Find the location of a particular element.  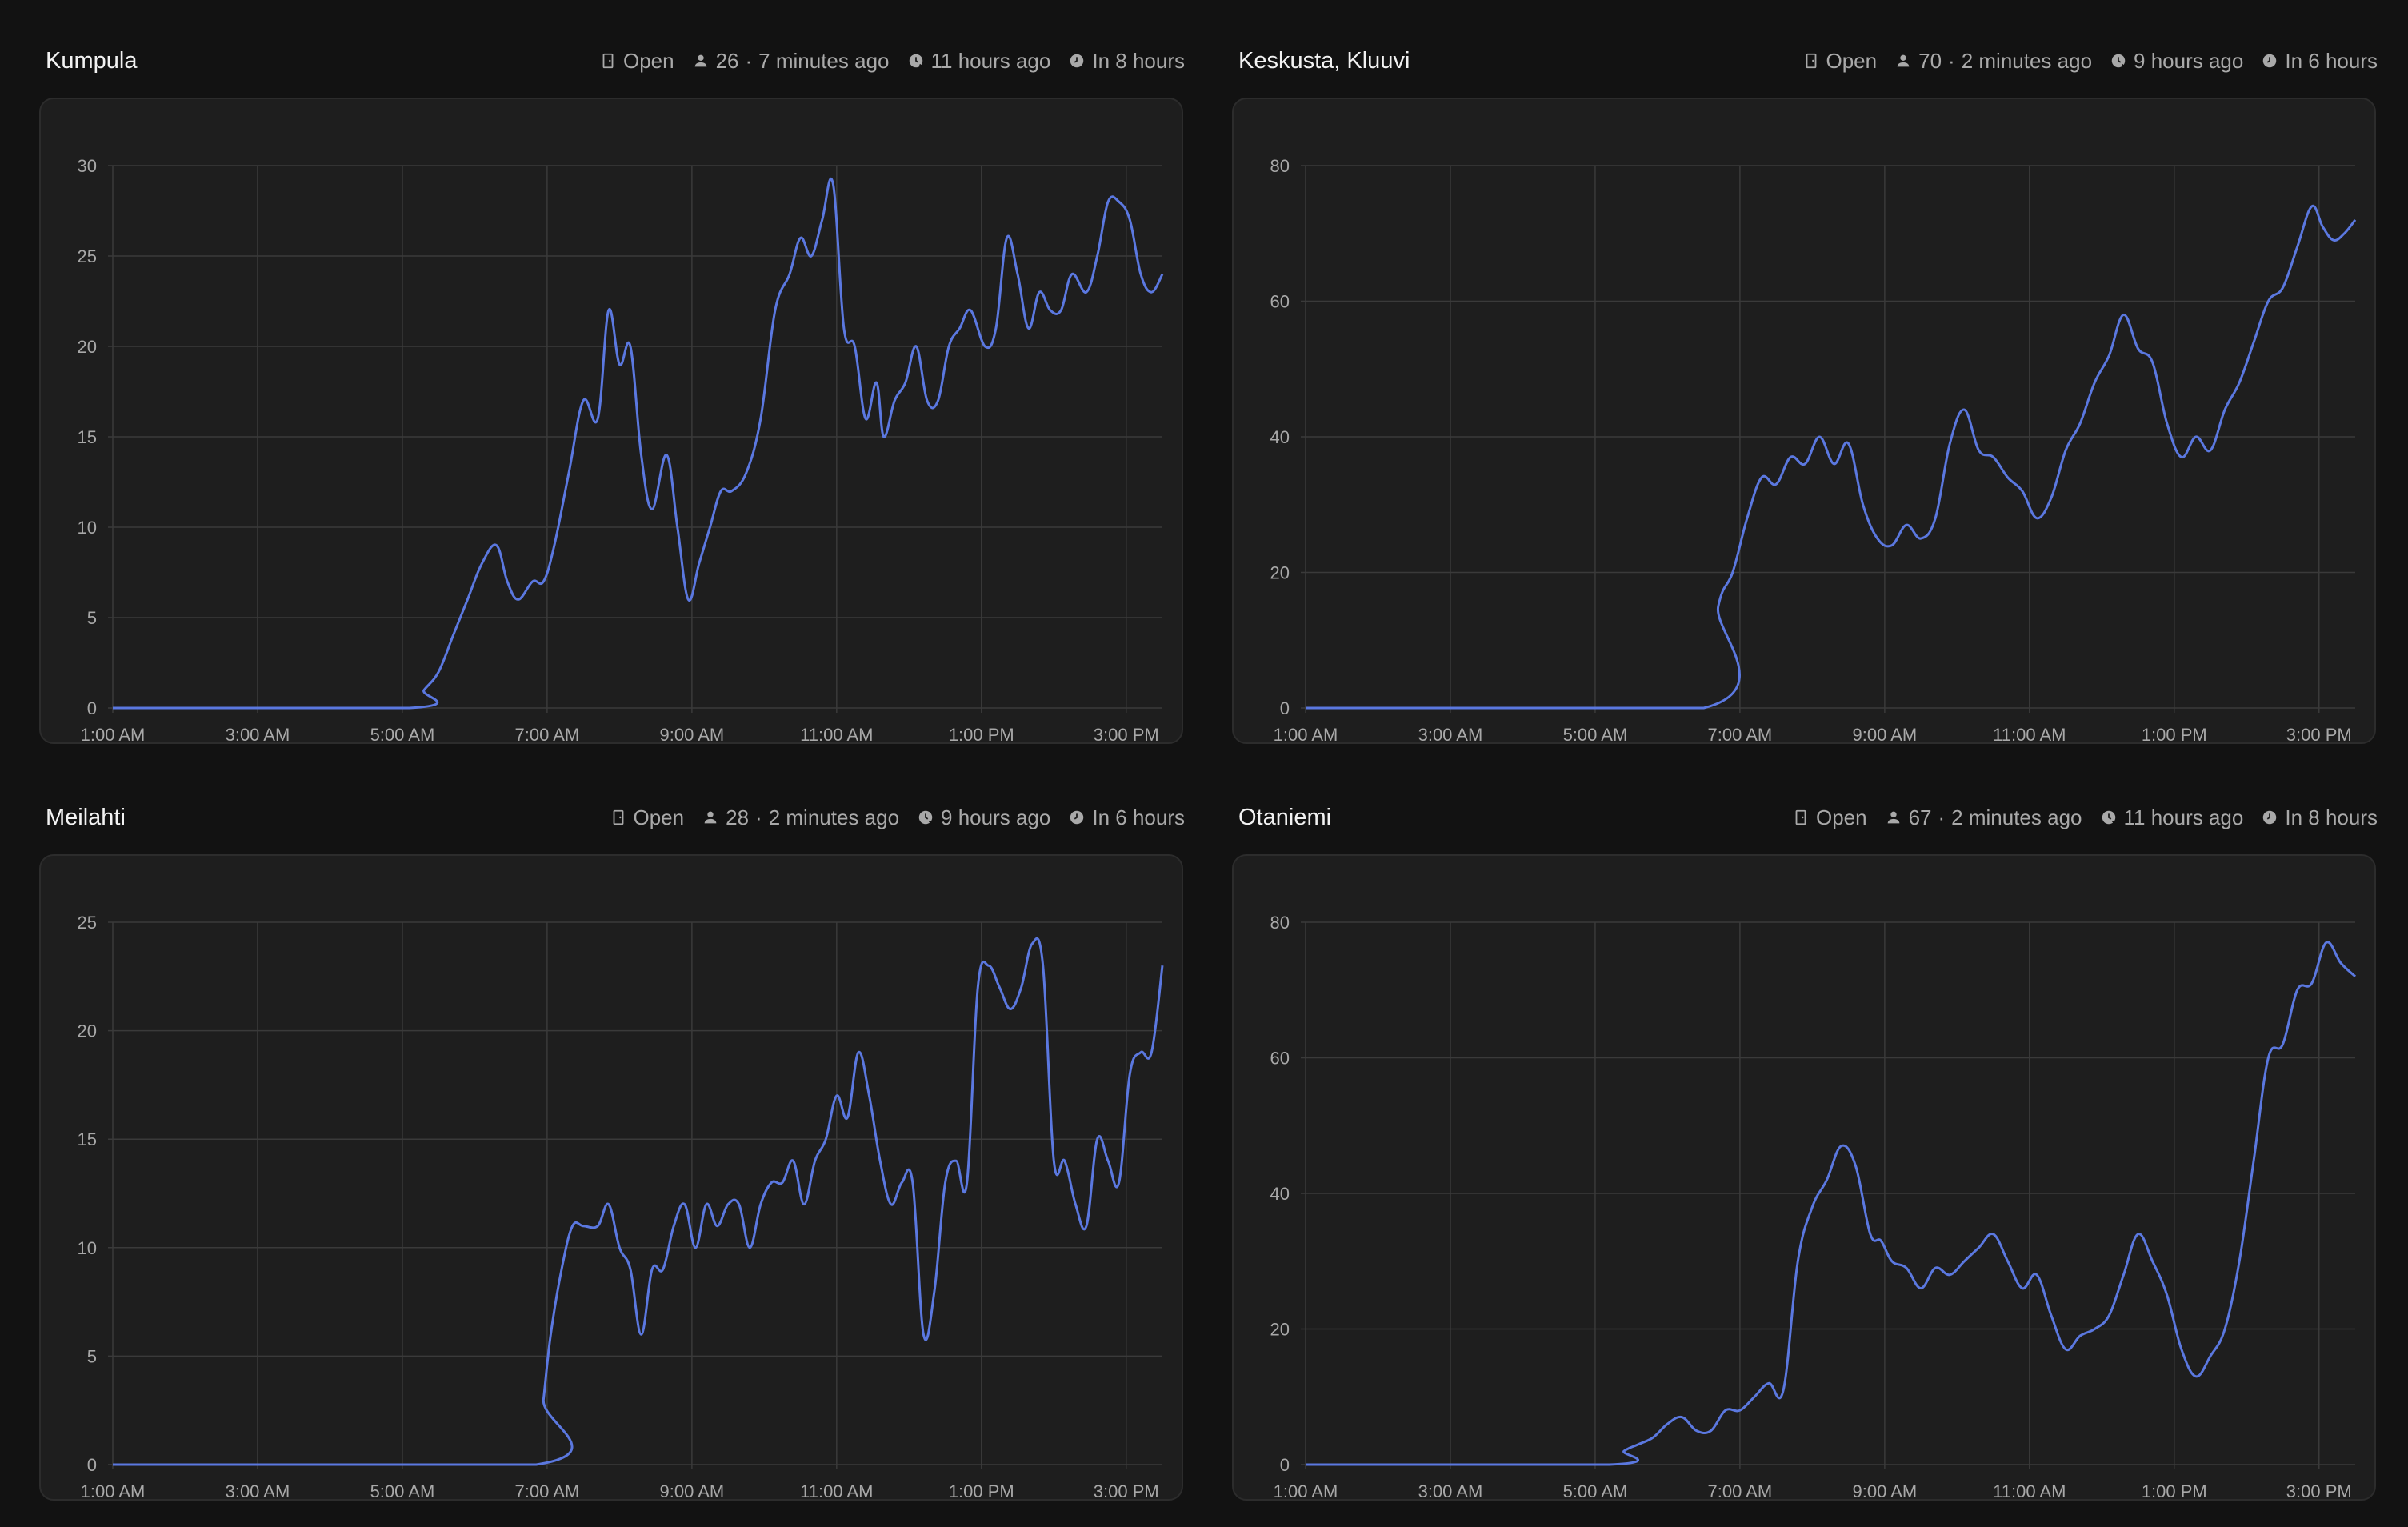

panel-title: Kumpula is located at coordinates (91, 61).